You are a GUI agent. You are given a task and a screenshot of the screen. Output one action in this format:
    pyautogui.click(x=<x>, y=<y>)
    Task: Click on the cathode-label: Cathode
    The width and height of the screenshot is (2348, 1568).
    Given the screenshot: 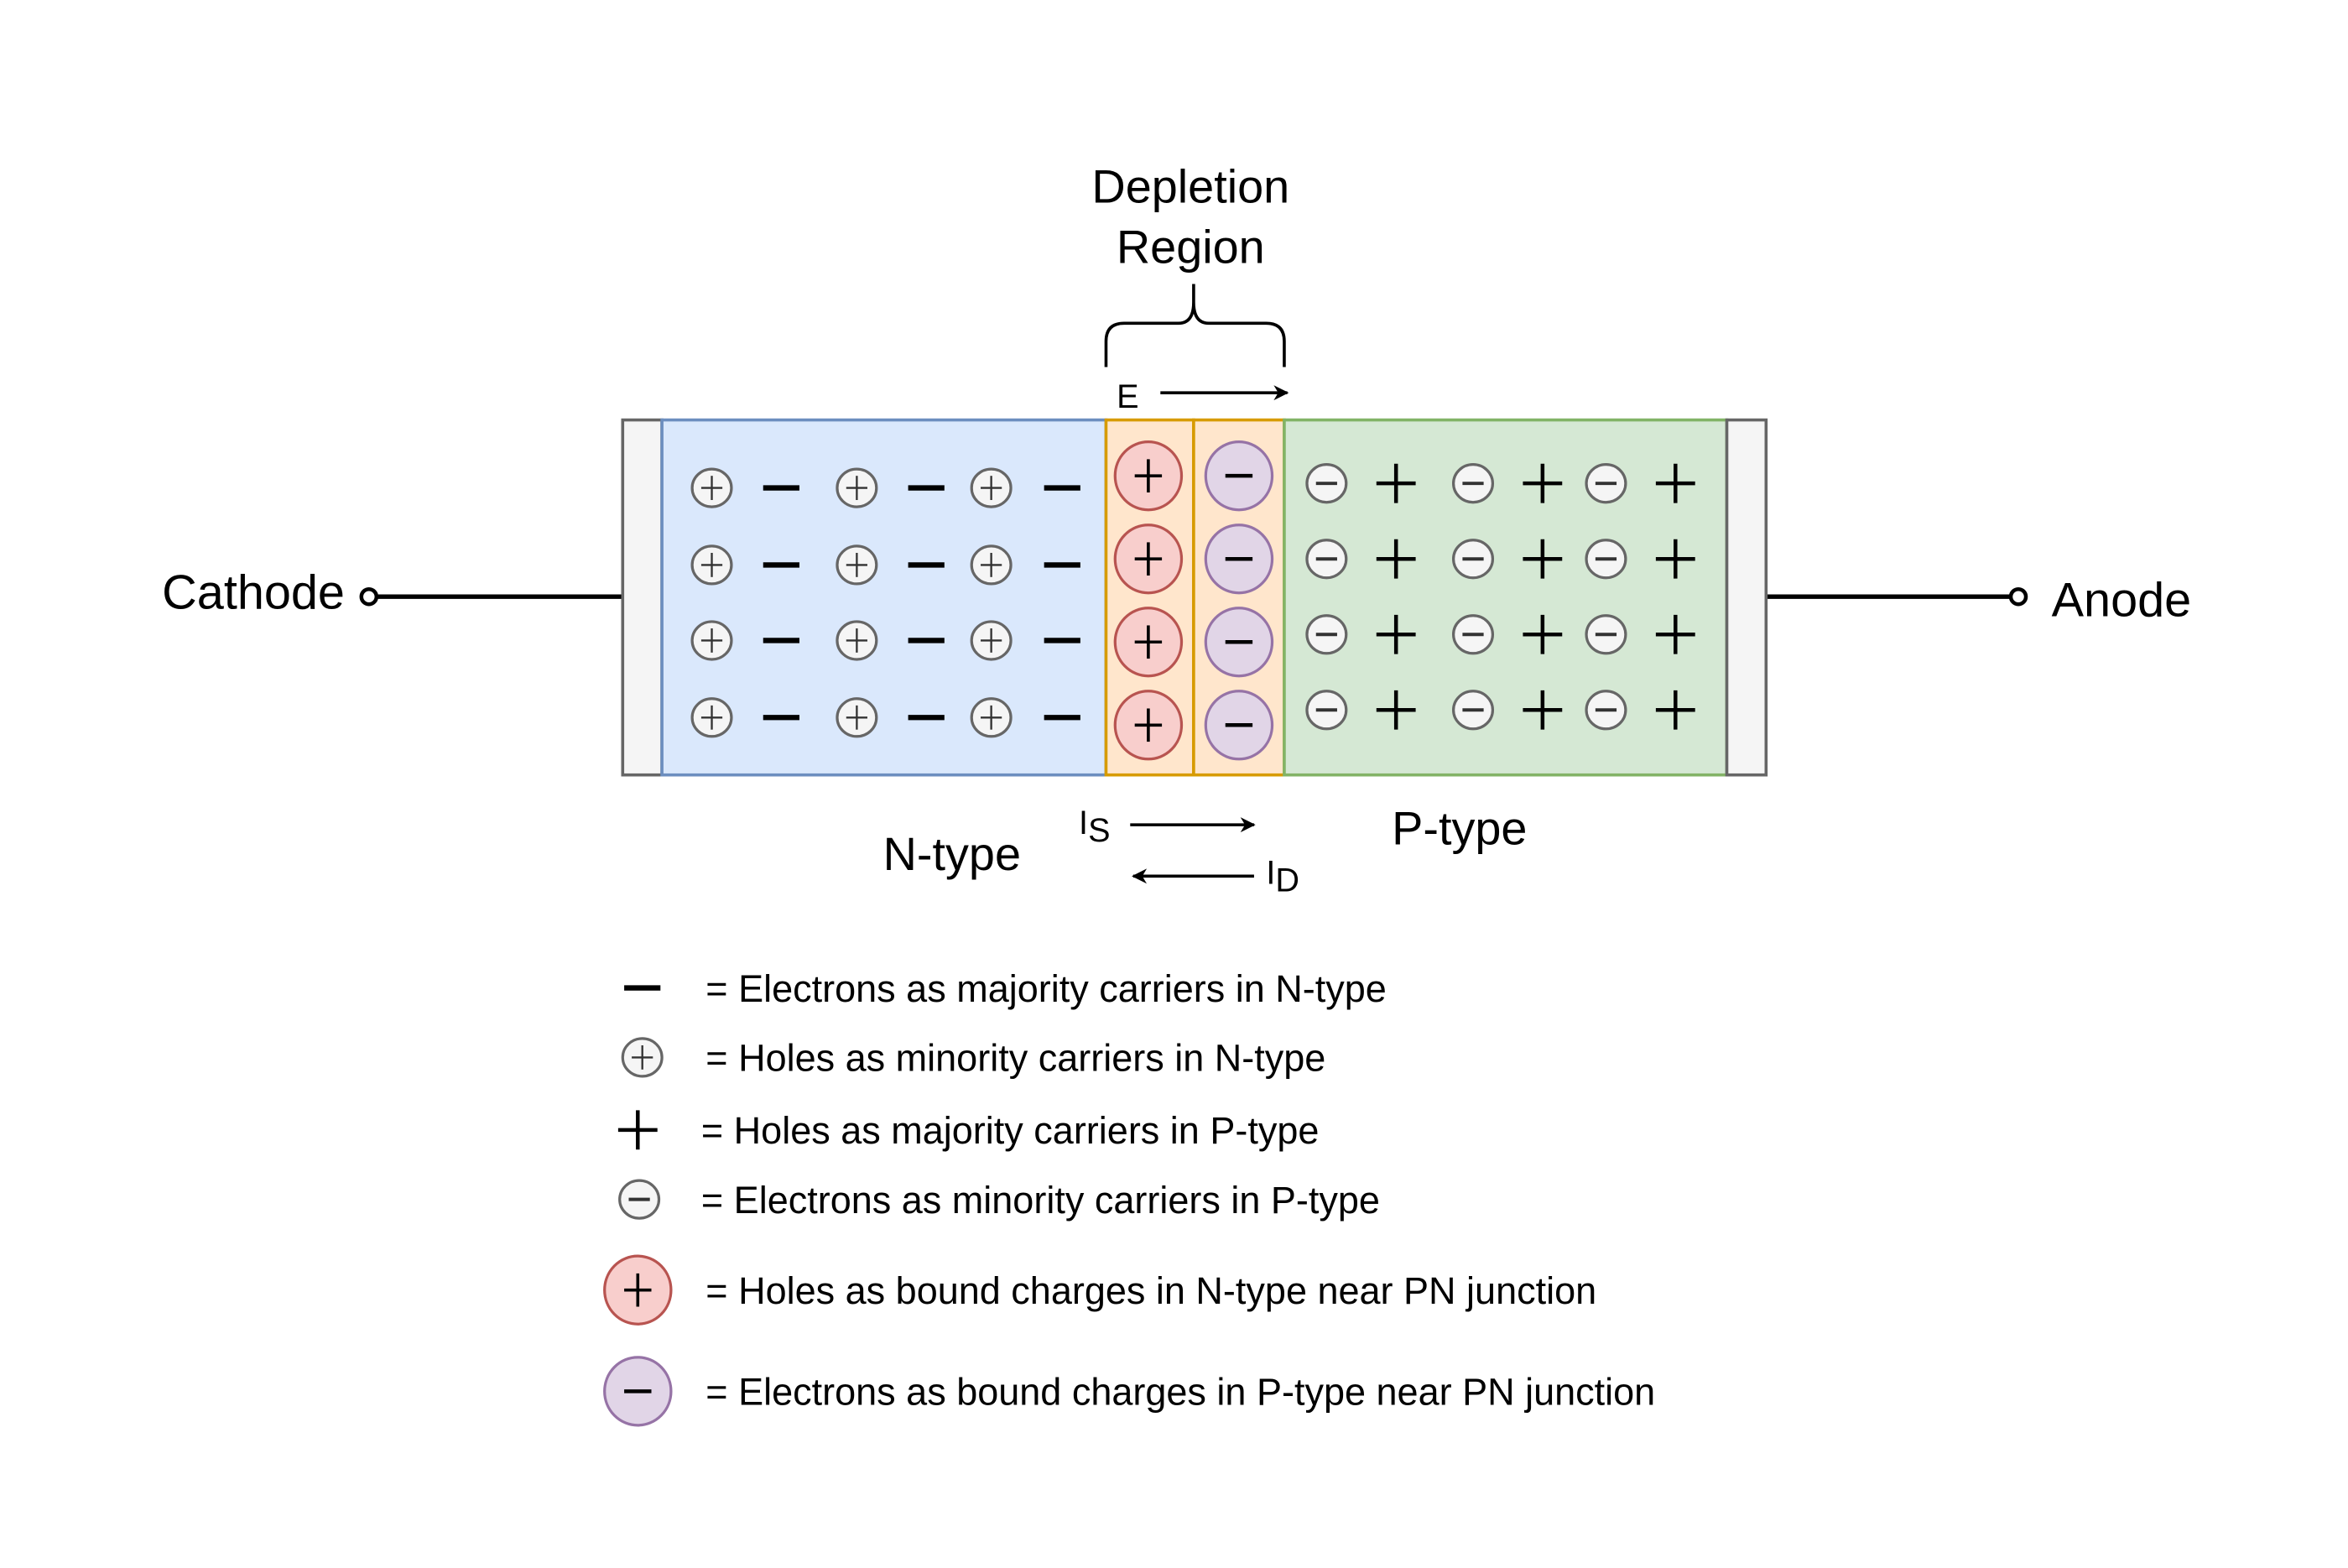 What is the action you would take?
    pyautogui.click(x=253, y=593)
    